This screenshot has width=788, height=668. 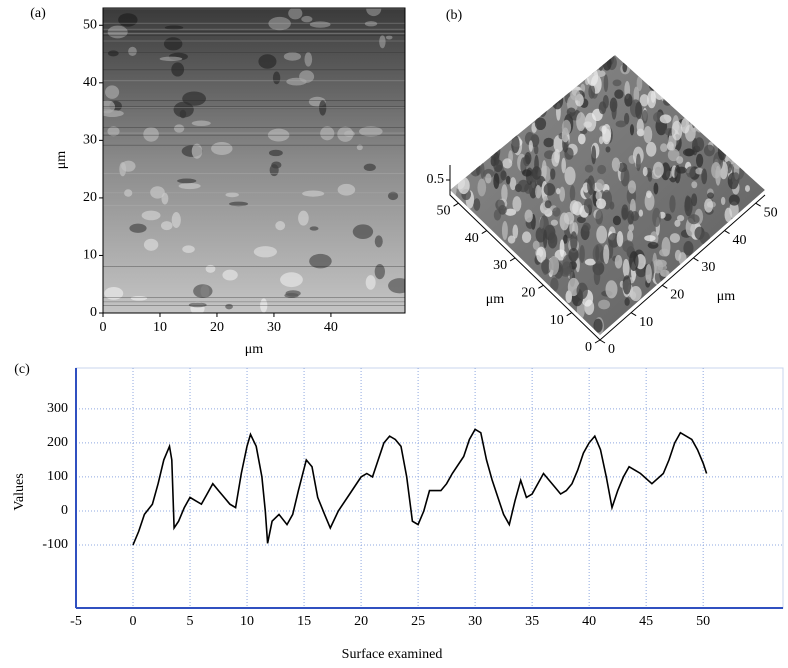 I want to click on y-axis-label: μm, so click(x=495, y=299).